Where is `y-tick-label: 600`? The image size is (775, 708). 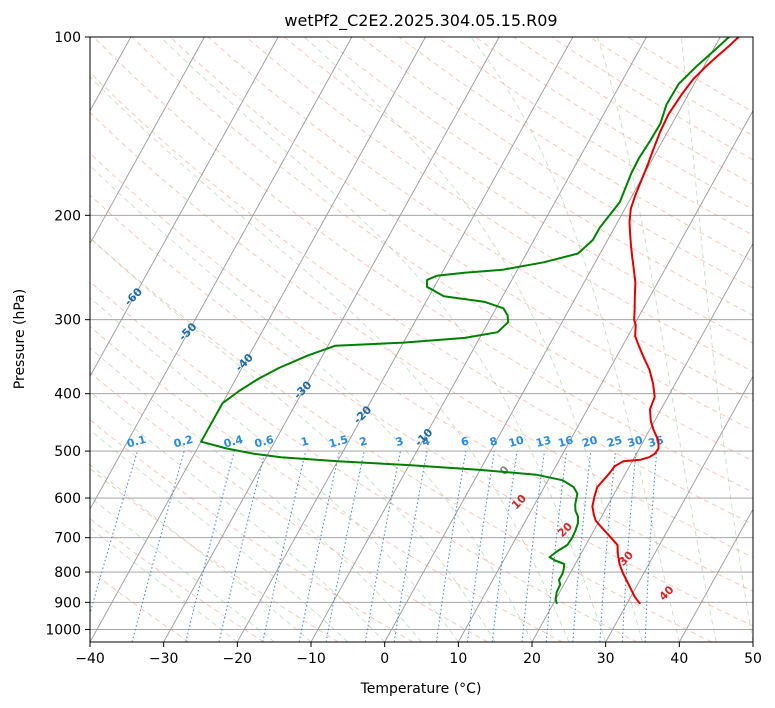 y-tick-label: 600 is located at coordinates (67, 499).